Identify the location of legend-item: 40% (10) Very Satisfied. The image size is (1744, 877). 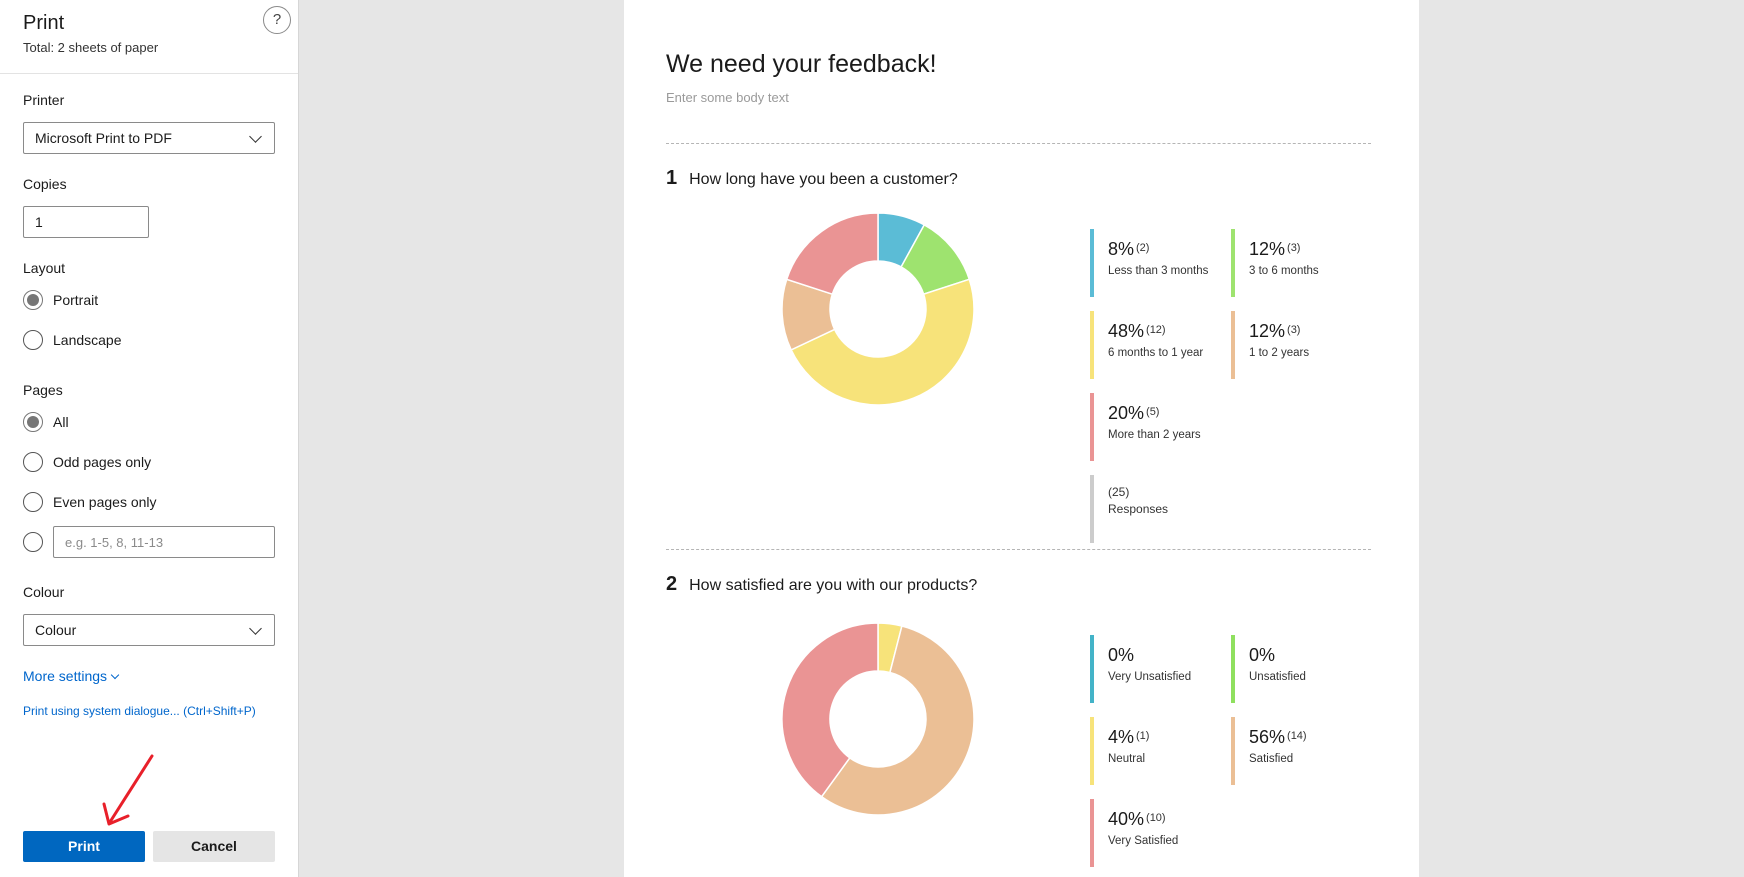
(1155, 833).